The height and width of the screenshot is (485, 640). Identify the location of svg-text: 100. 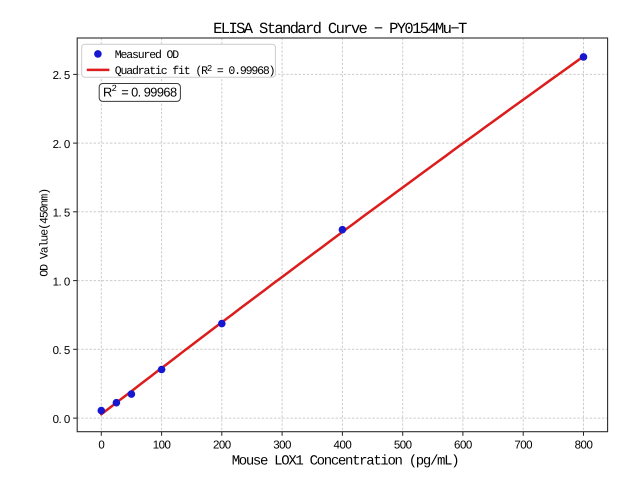
(162, 446).